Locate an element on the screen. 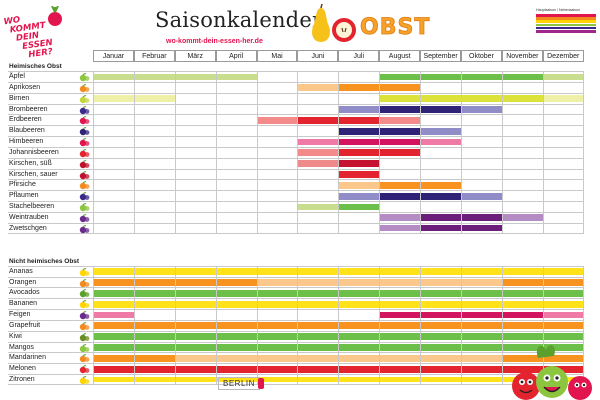 This screenshot has height=400, width=600. website-link: wo-kommt-dein-essen-her.de is located at coordinates (214, 41).